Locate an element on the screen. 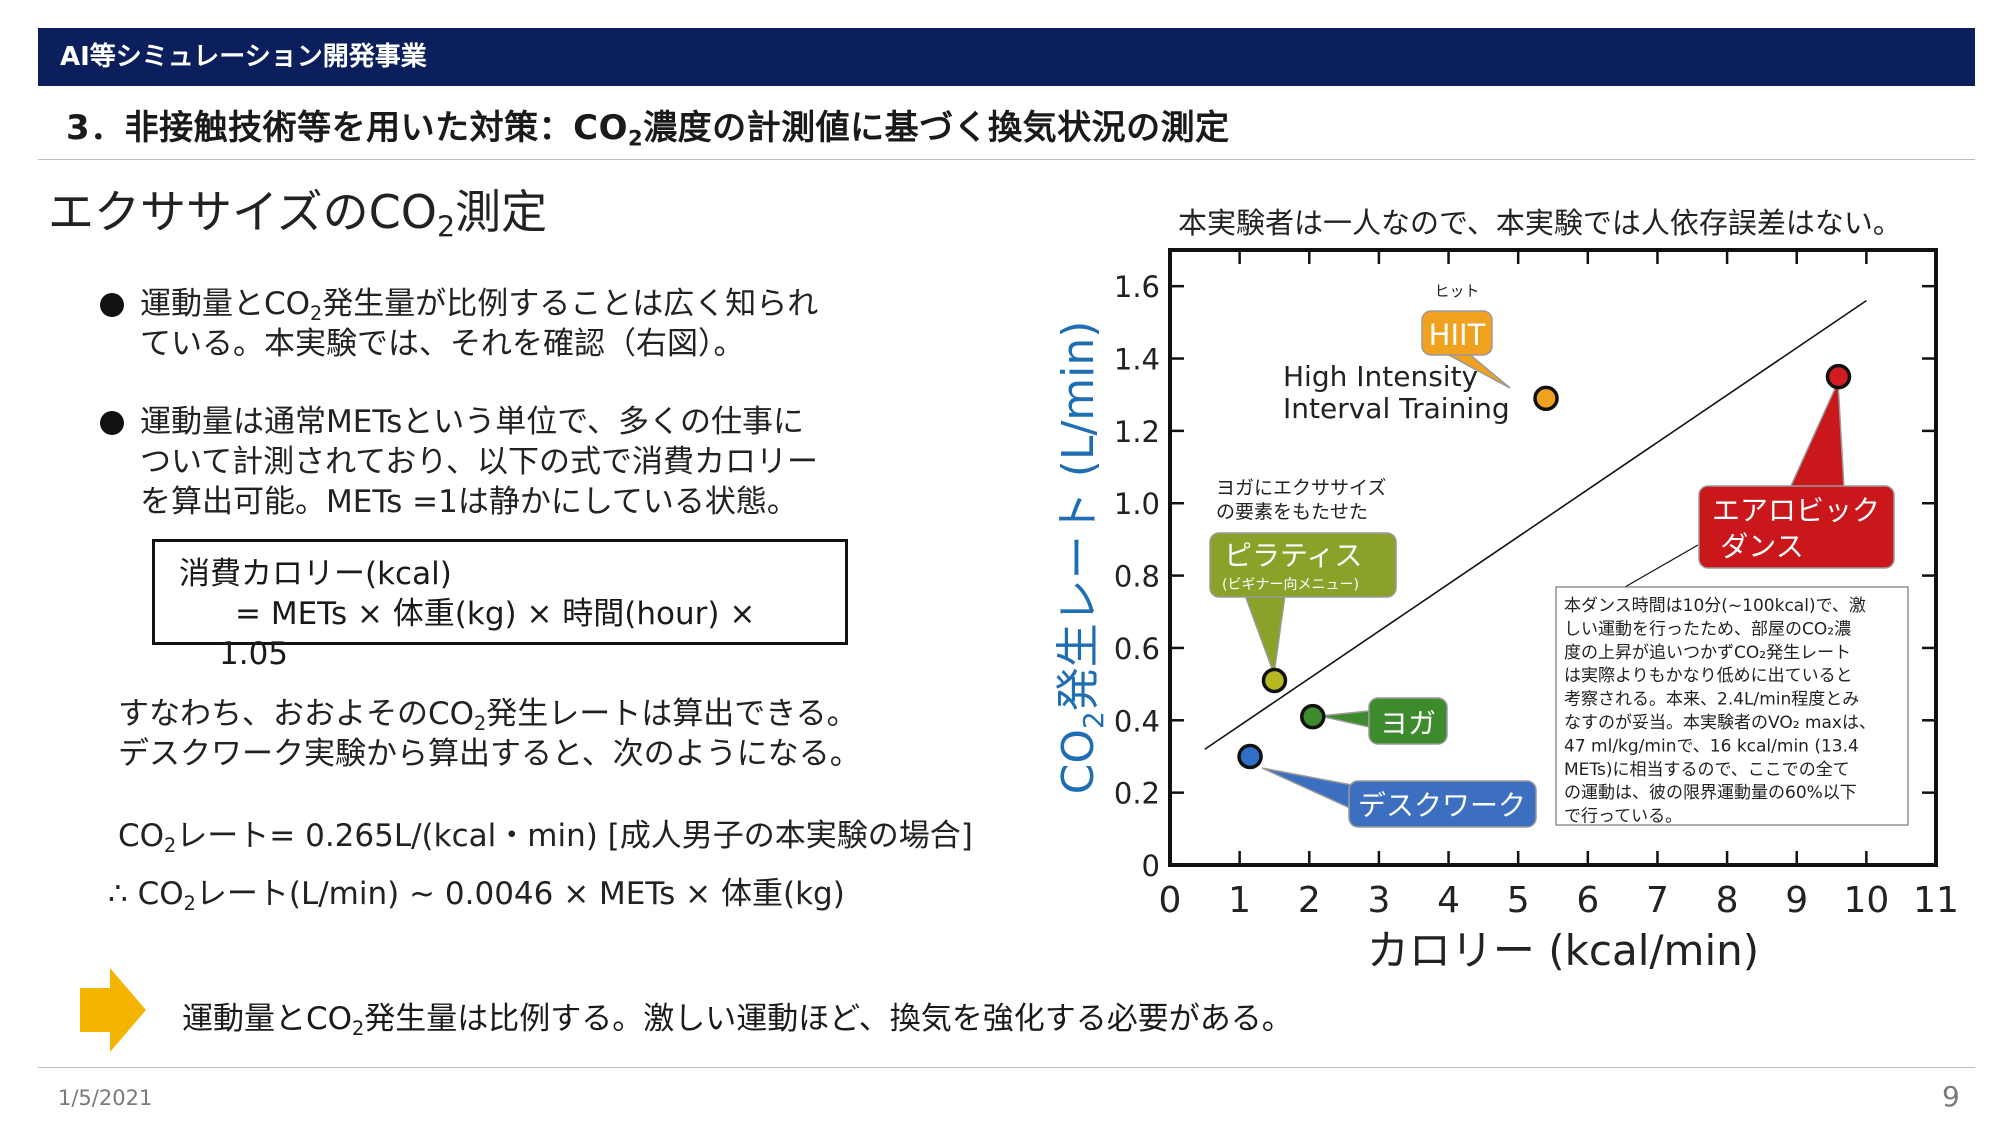 The image size is (2000, 1125). x-tick-label: 3 is located at coordinates (1378, 900).